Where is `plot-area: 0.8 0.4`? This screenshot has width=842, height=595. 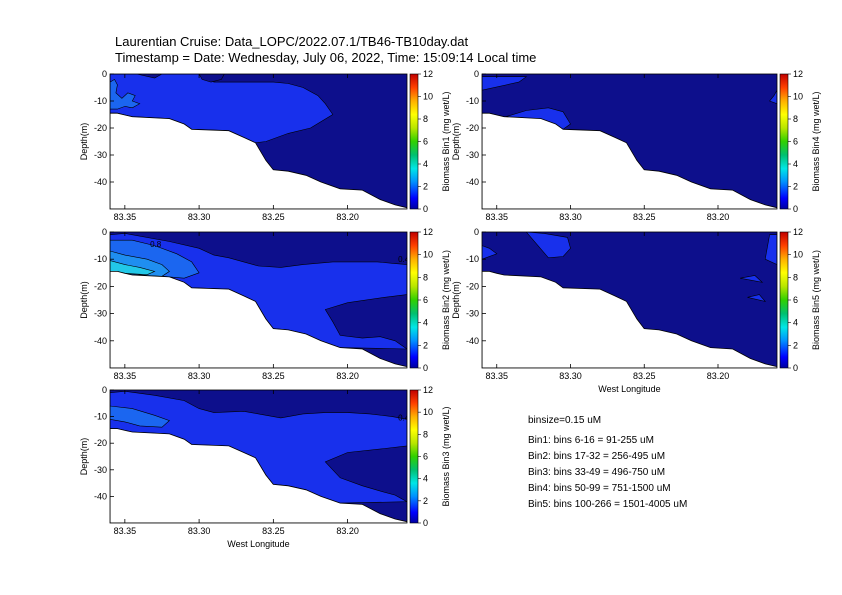
plot-area: 0.8 0.4 is located at coordinates (258, 300).